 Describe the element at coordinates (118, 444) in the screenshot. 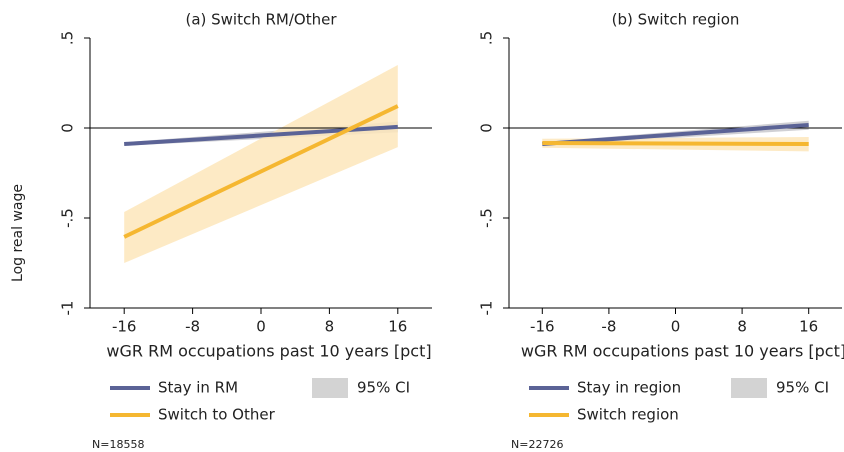

I see `note: N=18558` at that location.